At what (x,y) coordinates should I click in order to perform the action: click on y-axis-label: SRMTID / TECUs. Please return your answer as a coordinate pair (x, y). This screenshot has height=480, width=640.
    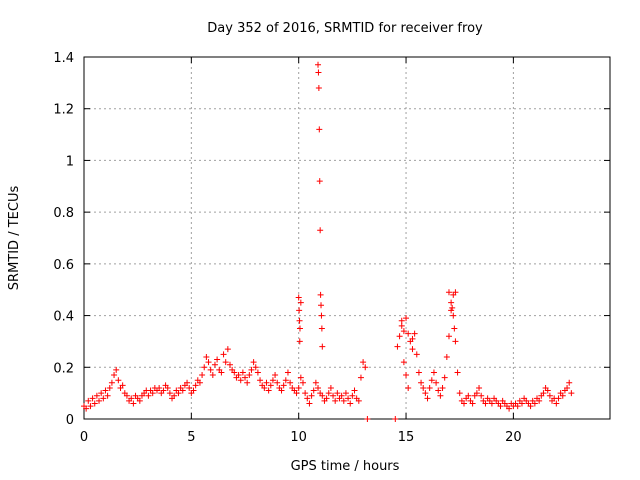
    Looking at the image, I should click on (14, 238).